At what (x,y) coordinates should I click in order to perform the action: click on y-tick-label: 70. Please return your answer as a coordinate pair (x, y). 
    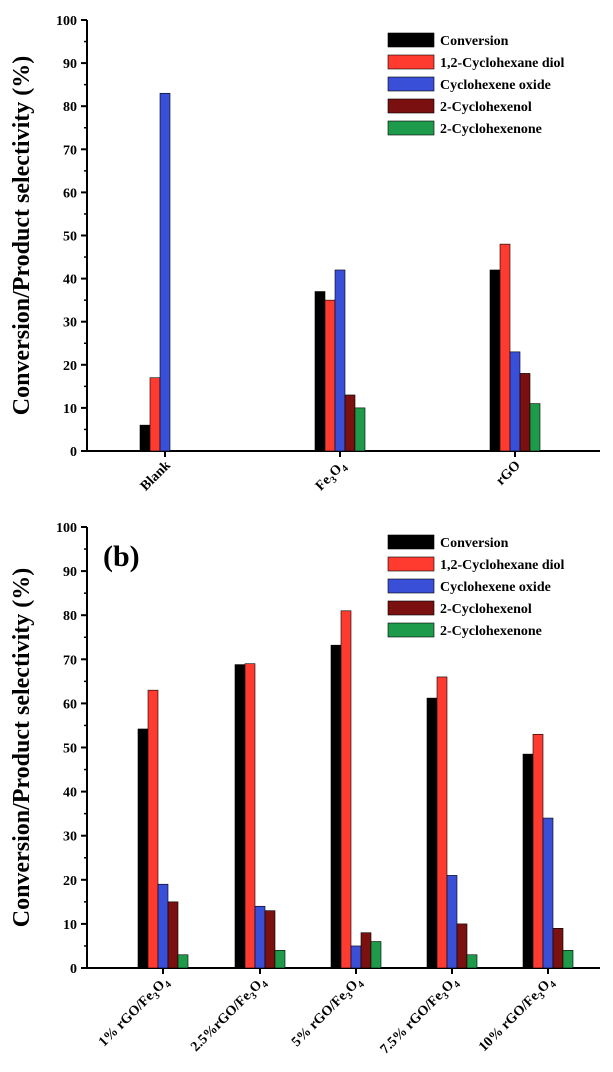
    Looking at the image, I should click on (70, 150).